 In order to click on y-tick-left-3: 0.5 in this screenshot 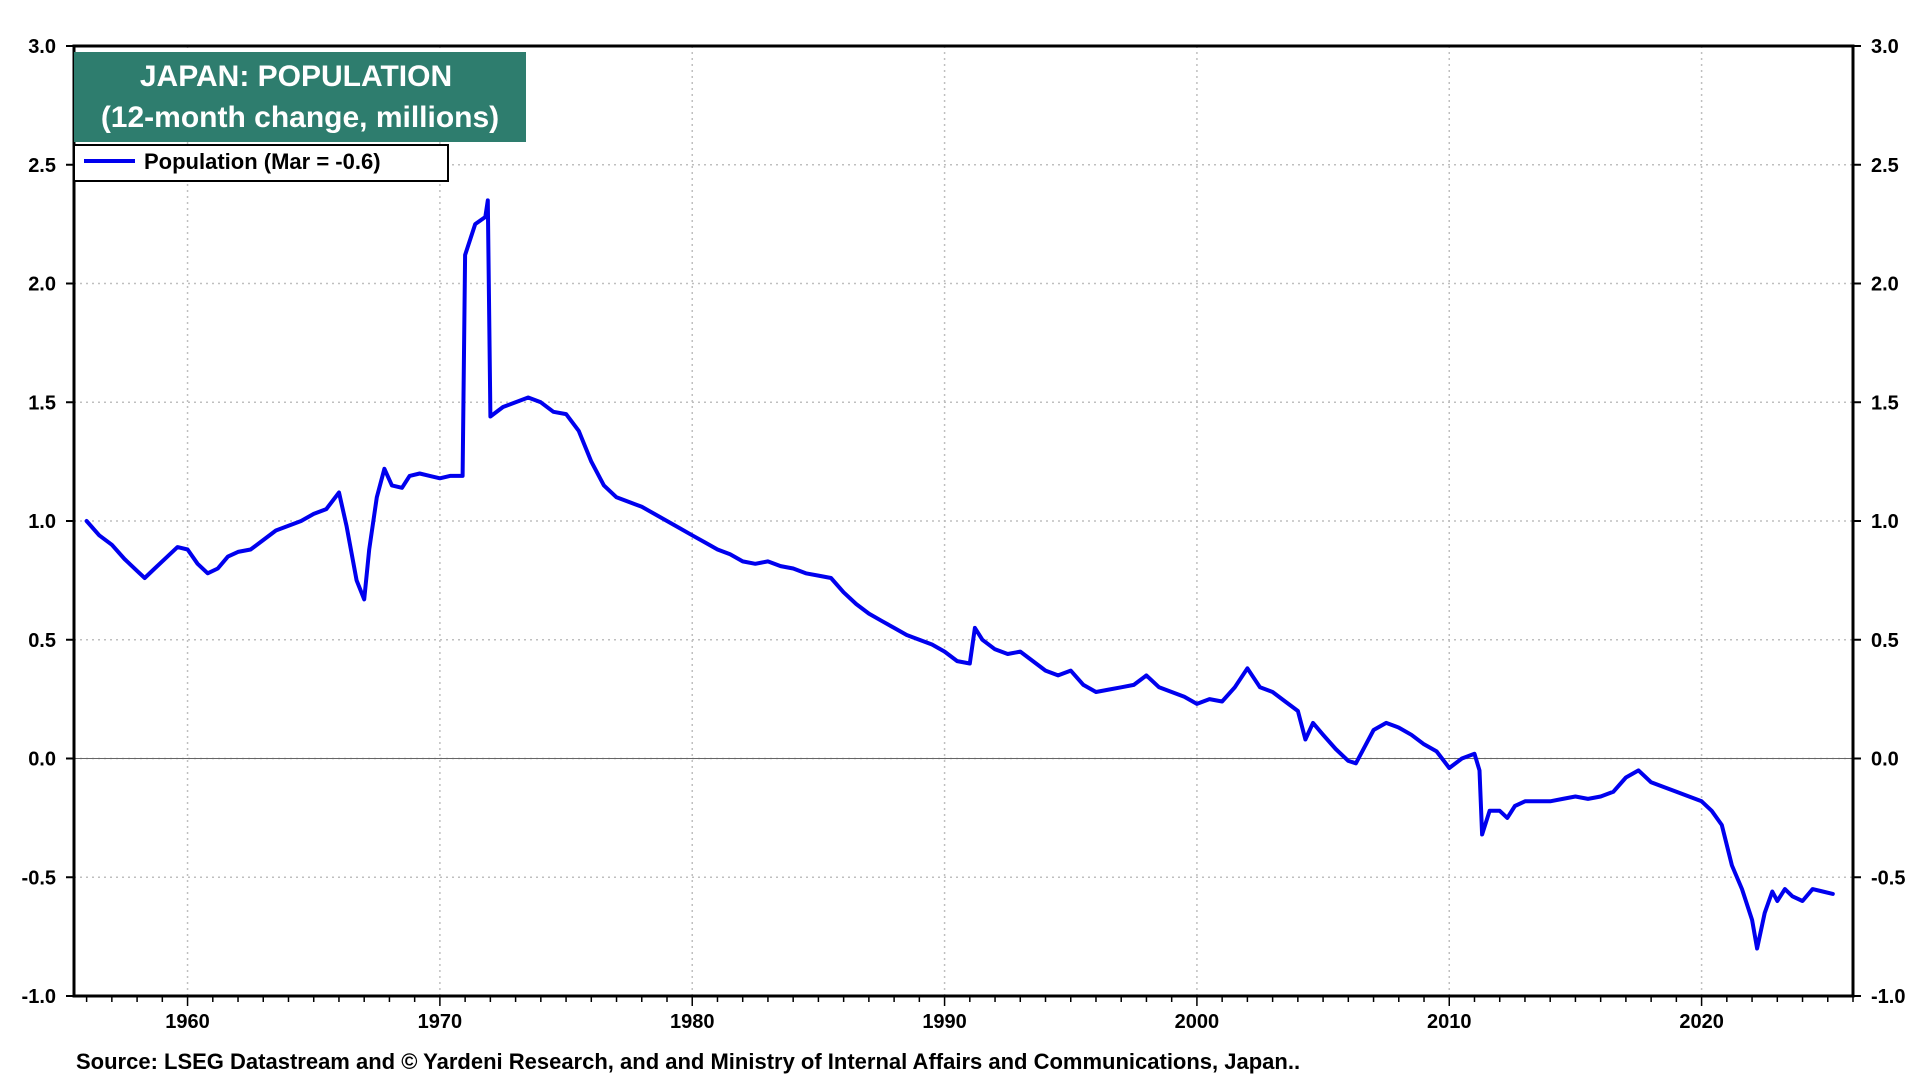, I will do `click(42, 641)`.